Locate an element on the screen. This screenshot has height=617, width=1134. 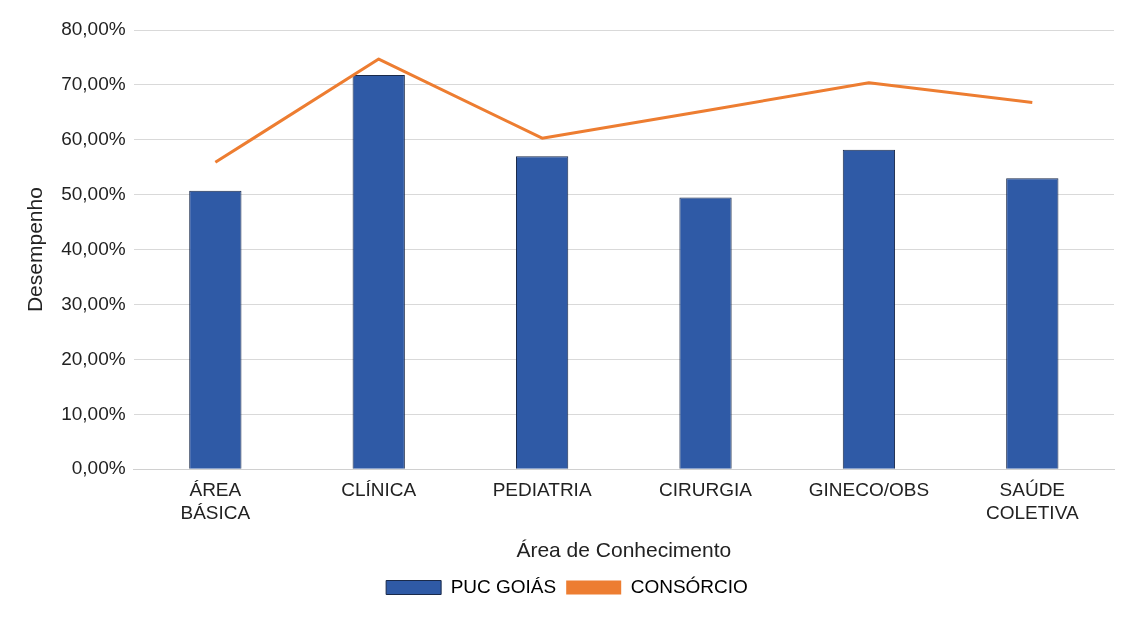
y-axis-title: Desempenho is located at coordinates (35, 250).